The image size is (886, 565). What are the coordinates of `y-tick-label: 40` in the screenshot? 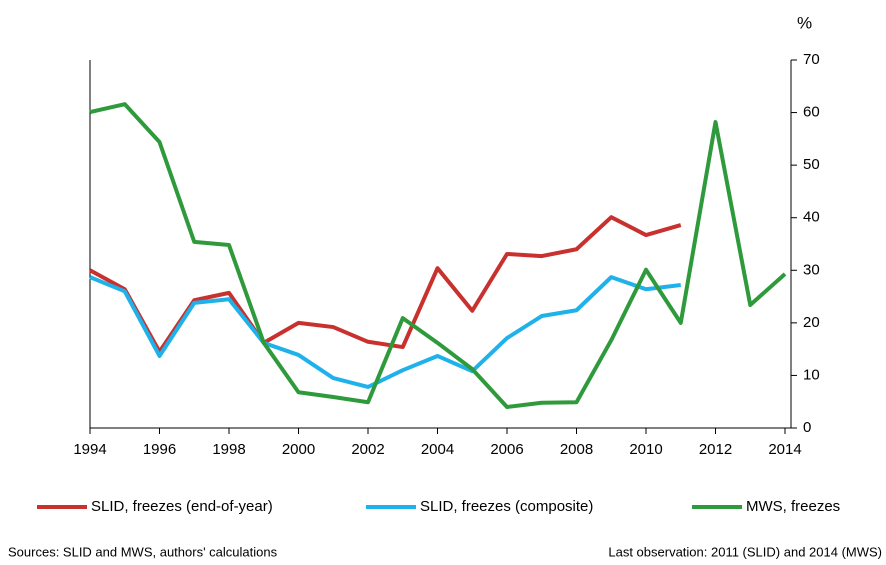 It's located at (811, 217).